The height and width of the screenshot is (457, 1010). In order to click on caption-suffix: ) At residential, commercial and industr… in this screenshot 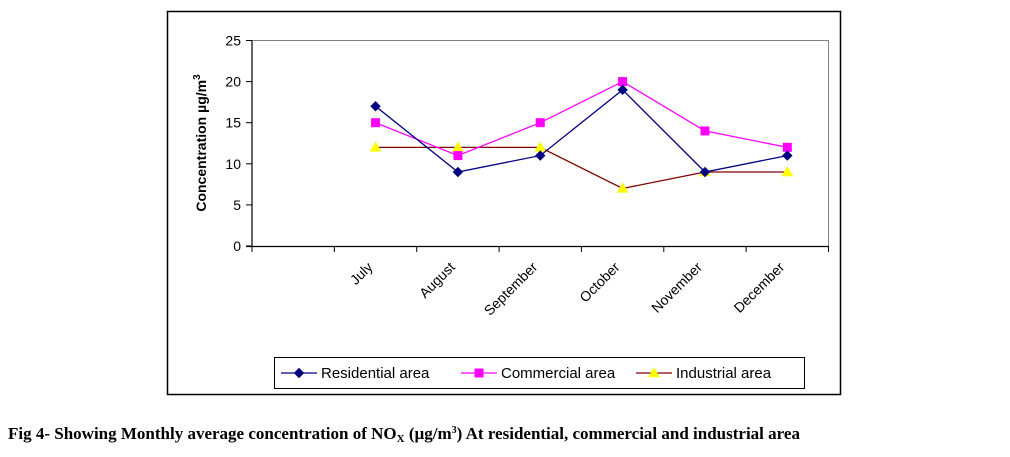, I will do `click(628, 433)`.